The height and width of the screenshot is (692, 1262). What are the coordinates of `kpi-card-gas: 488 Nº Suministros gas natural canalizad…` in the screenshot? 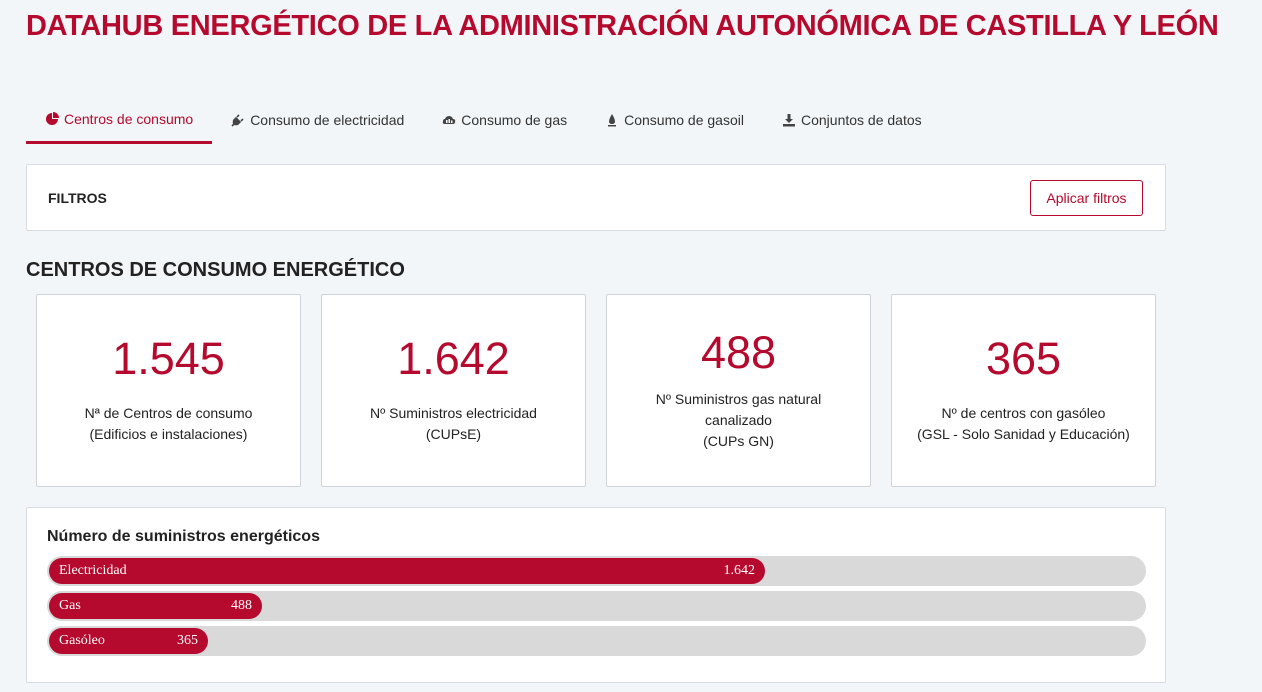 It's located at (738, 390).